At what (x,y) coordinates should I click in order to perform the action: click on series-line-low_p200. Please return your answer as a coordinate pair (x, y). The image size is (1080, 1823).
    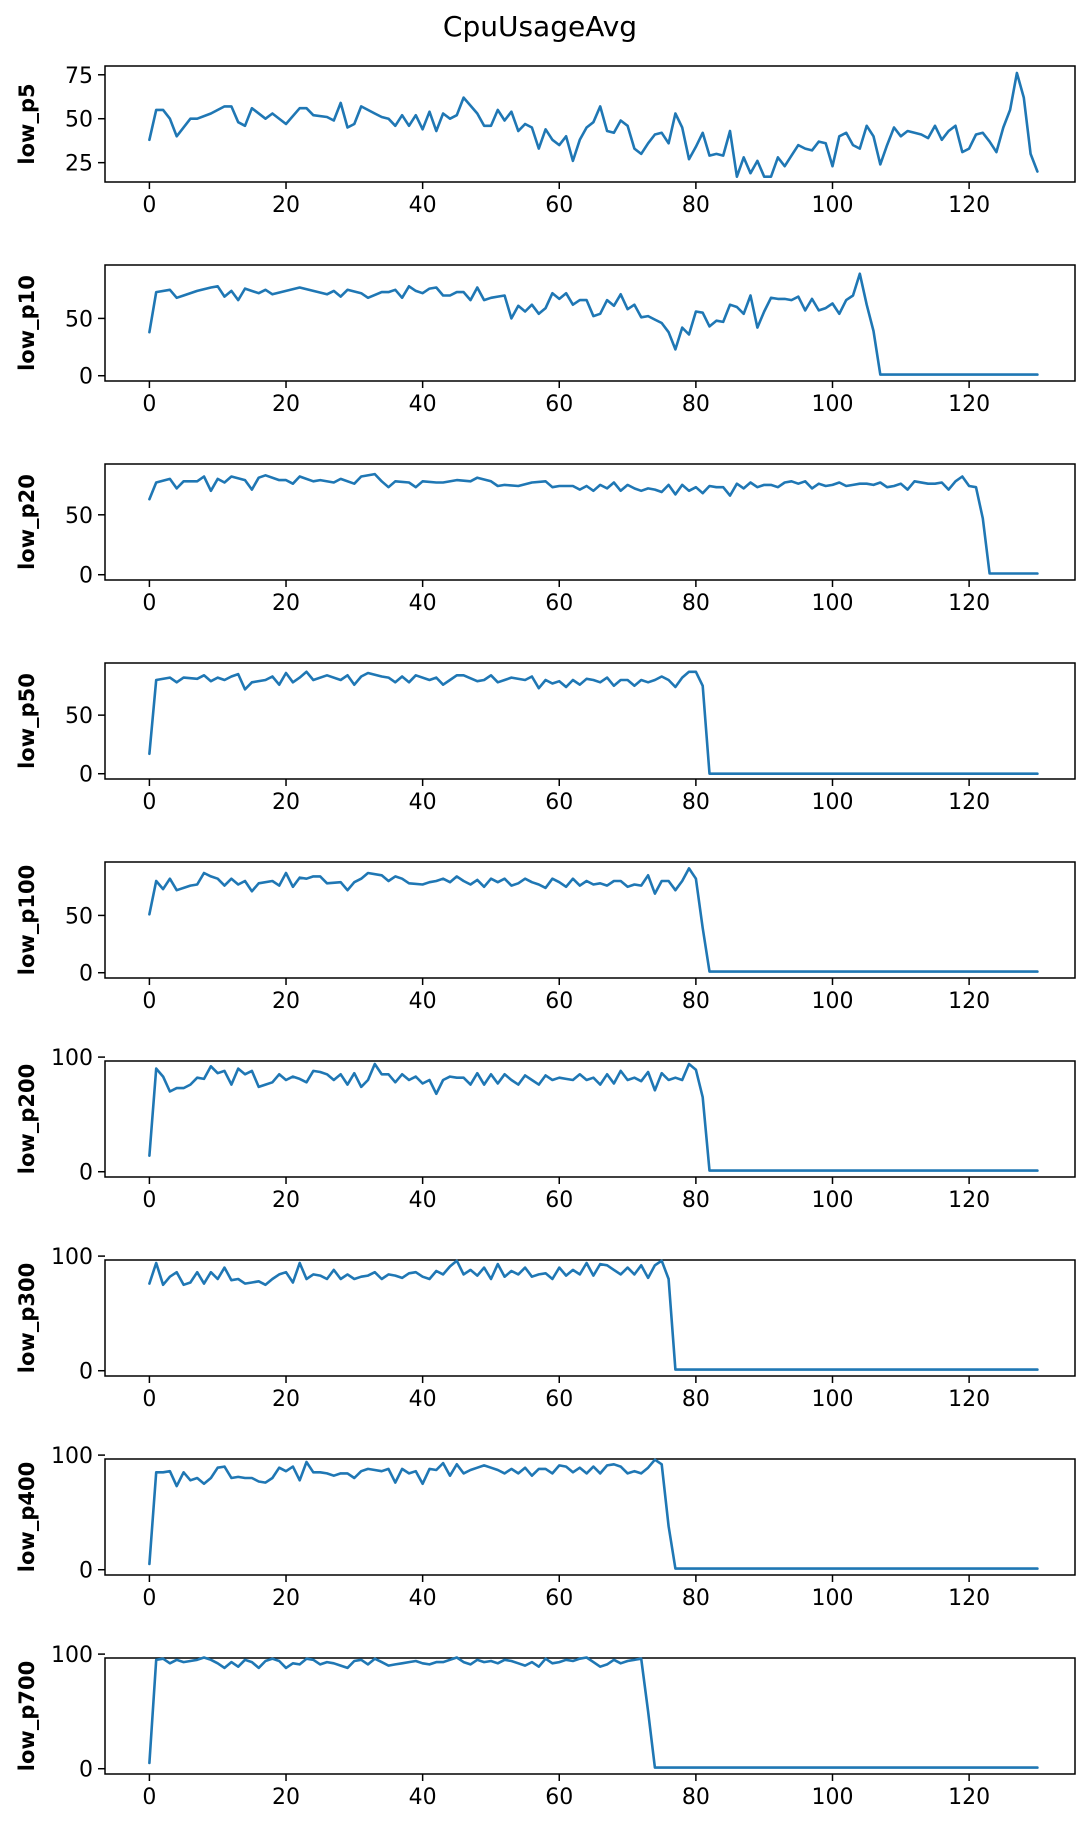
    Looking at the image, I should click on (593, 1117).